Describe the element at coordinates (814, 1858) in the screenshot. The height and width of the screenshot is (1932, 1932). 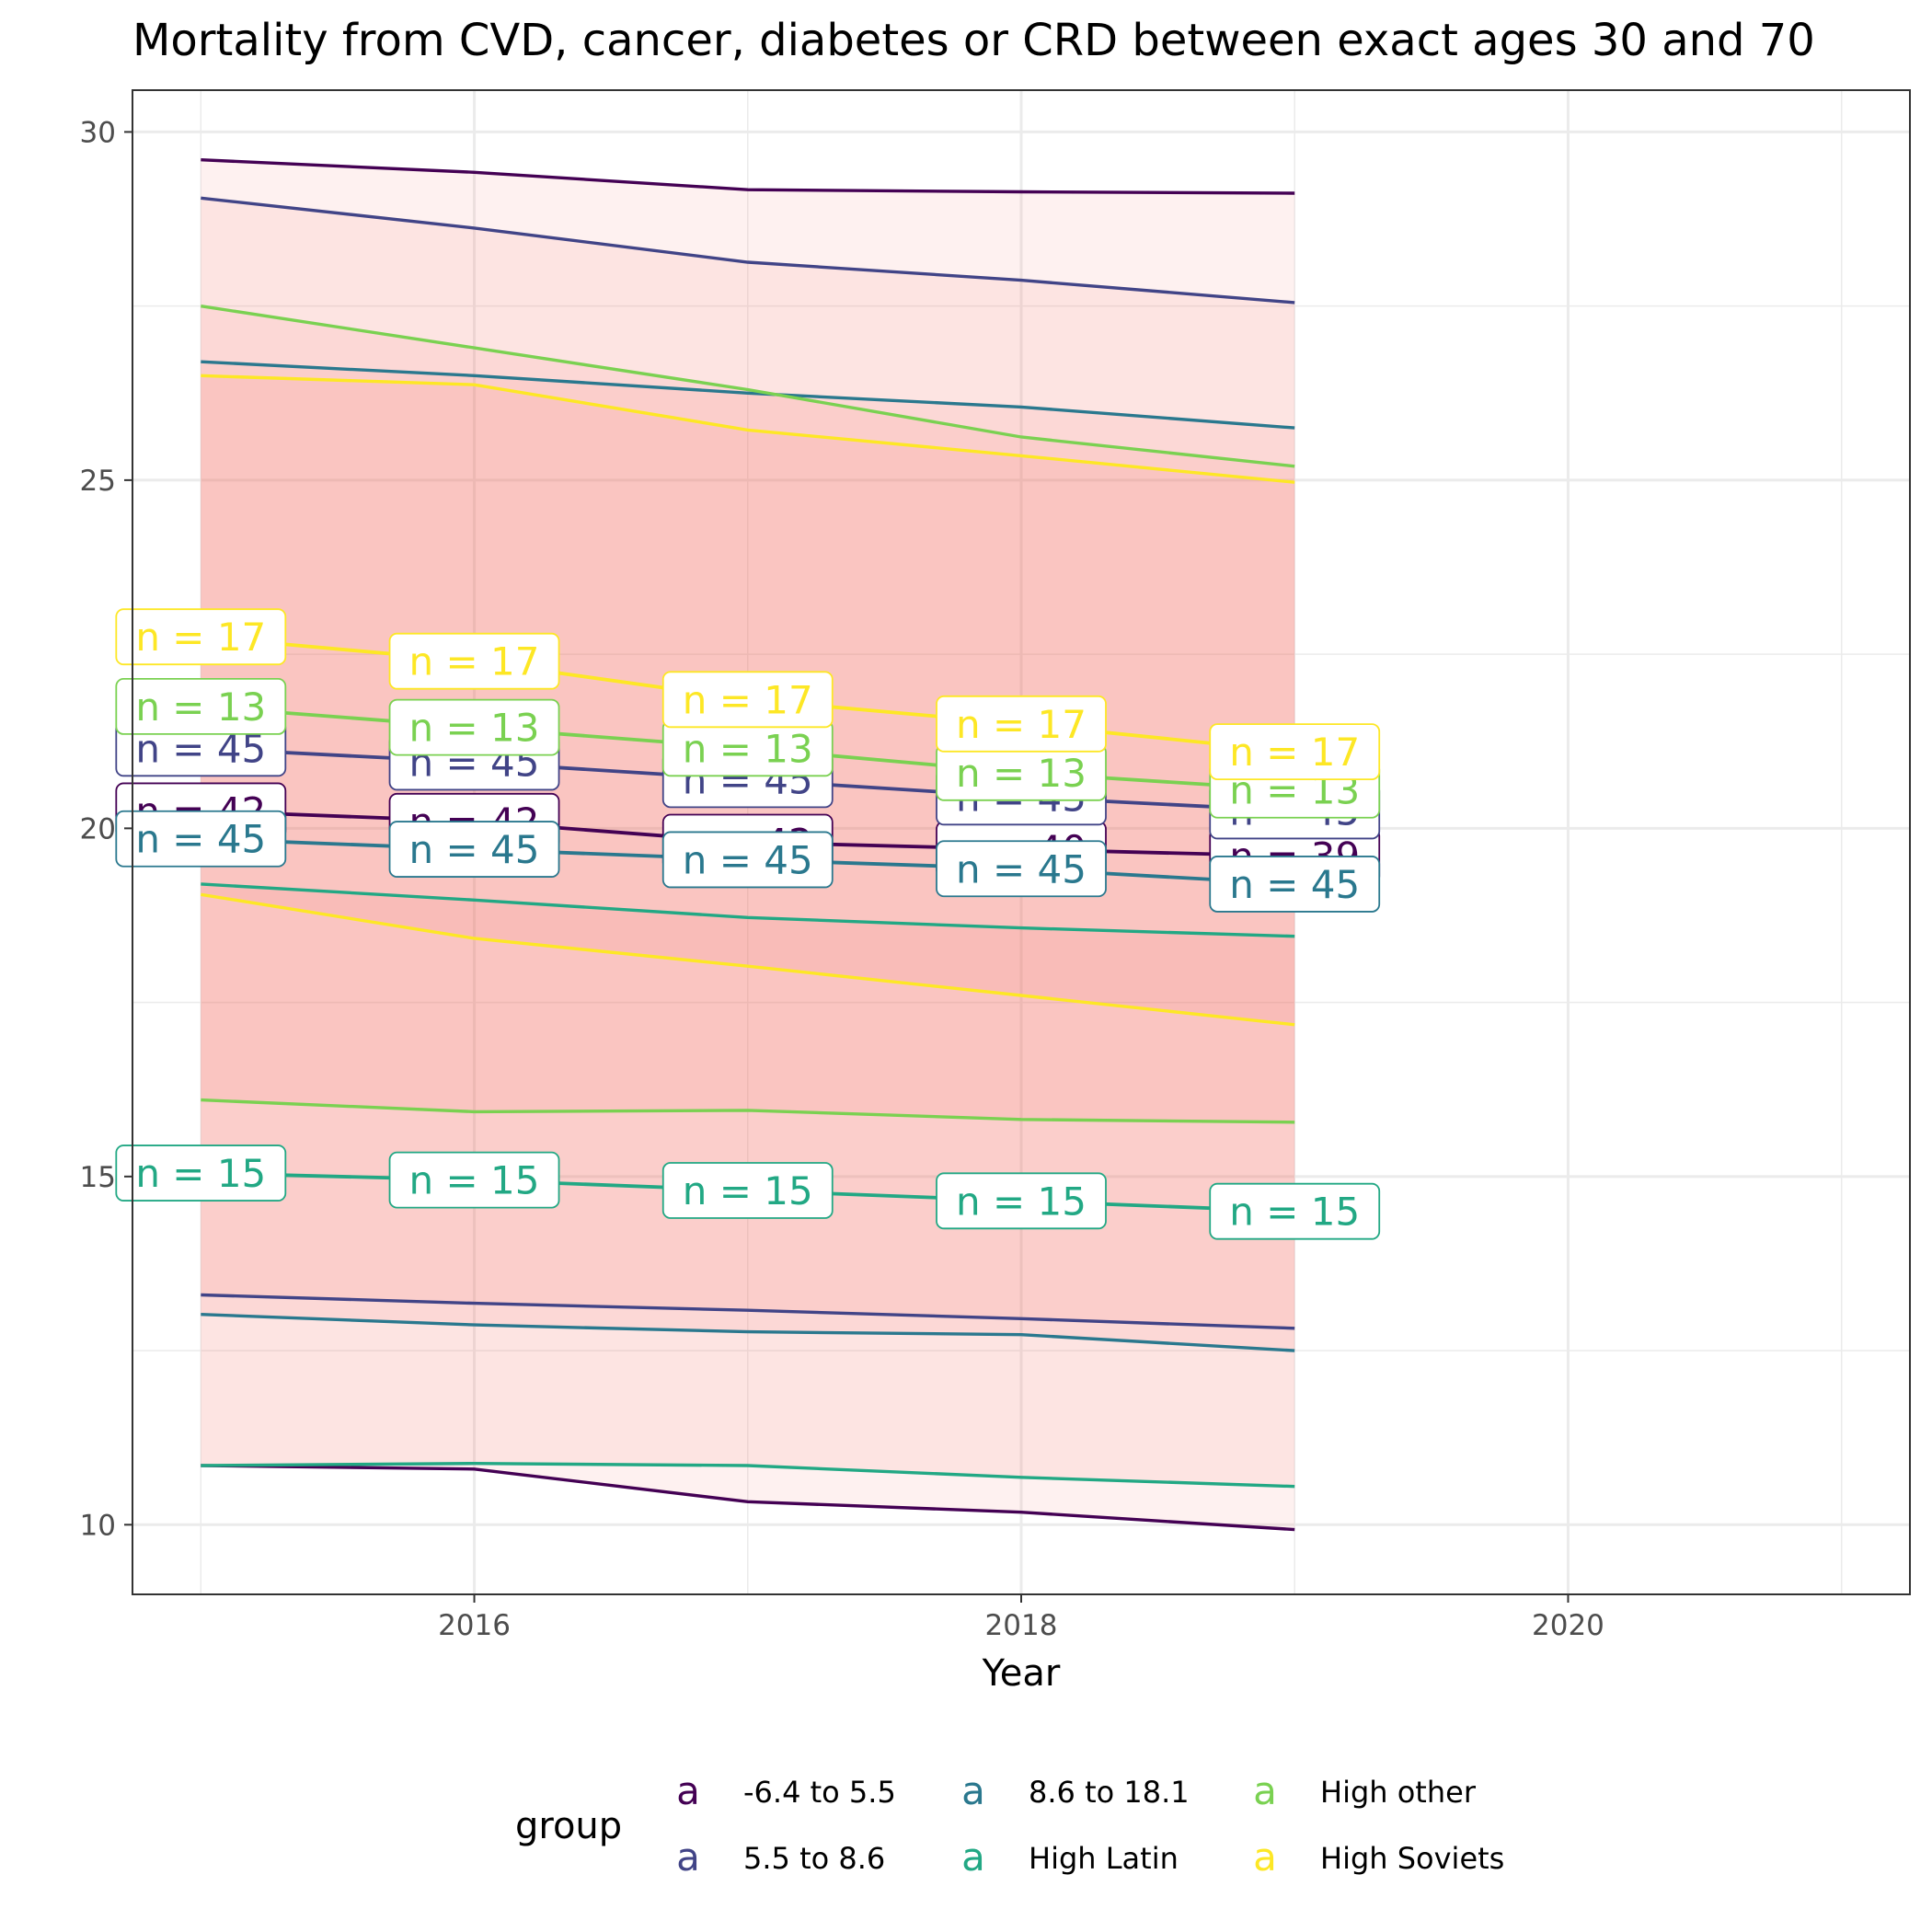
I see `legend-item-label: 5.5 to 8.6` at that location.